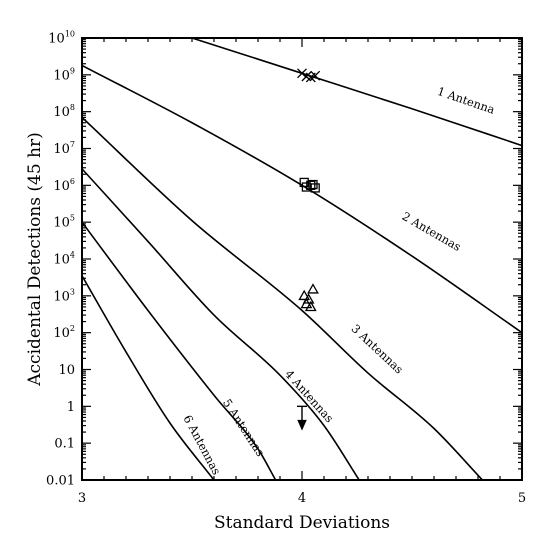 This screenshot has width=554, height=554. What do you see at coordinates (66, 370) in the screenshot?
I see `y-tick-label: 10` at bounding box center [66, 370].